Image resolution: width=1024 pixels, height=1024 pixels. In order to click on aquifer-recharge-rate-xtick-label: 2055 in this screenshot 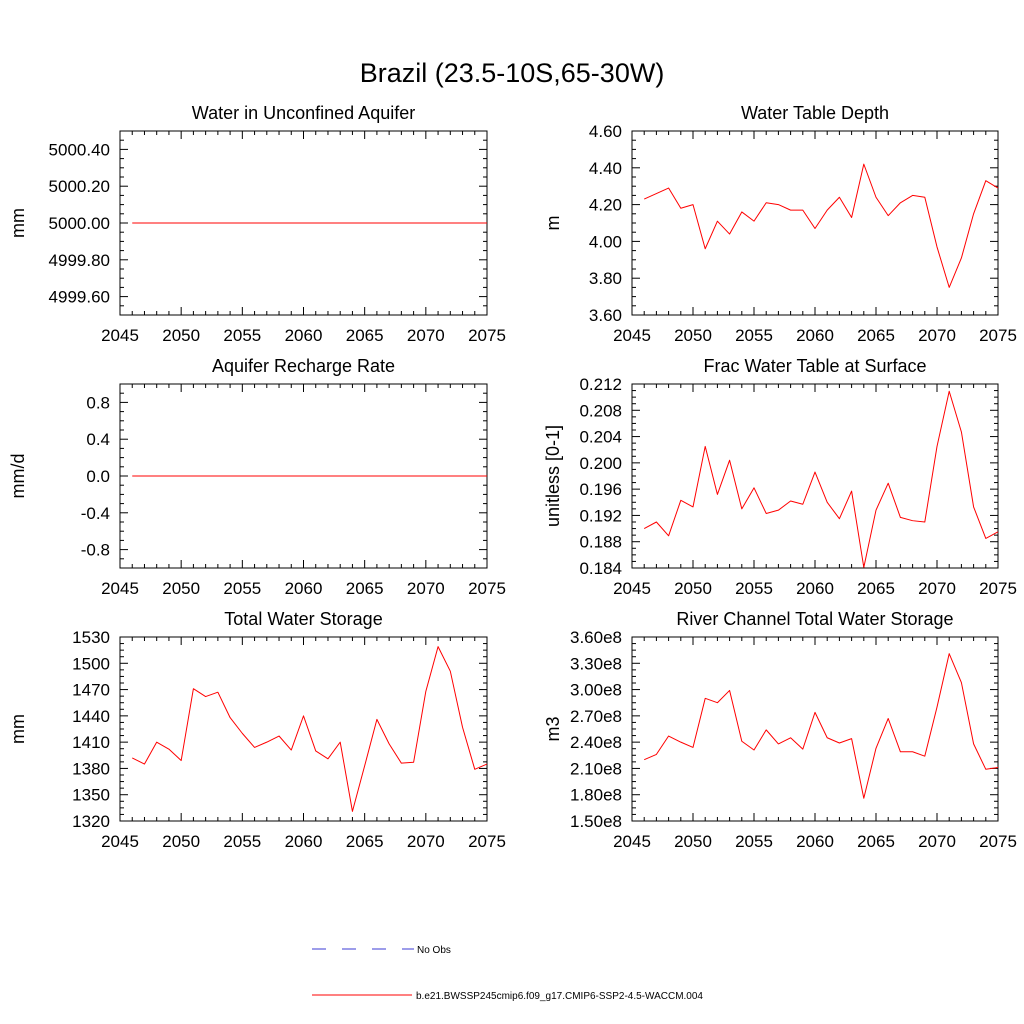, I will do `click(242, 588)`.